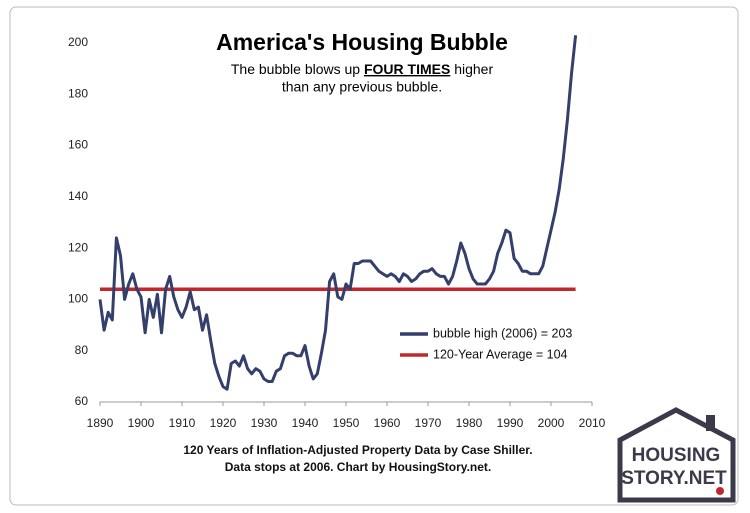 This screenshot has width=750, height=513. I want to click on x-tick-label: 1900, so click(141, 423).